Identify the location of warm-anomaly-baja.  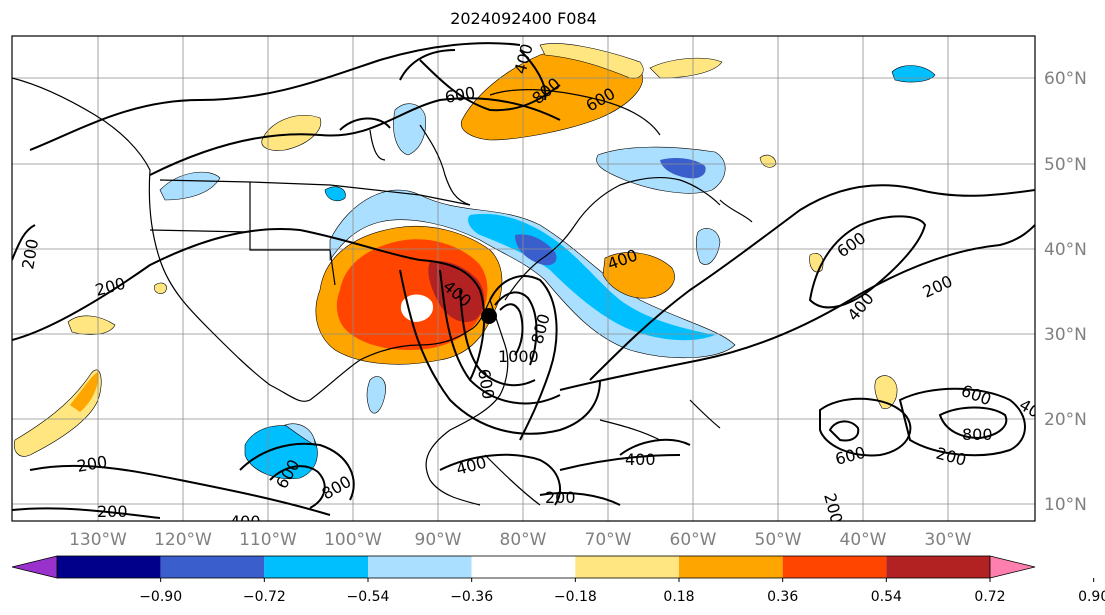
(160, 288).